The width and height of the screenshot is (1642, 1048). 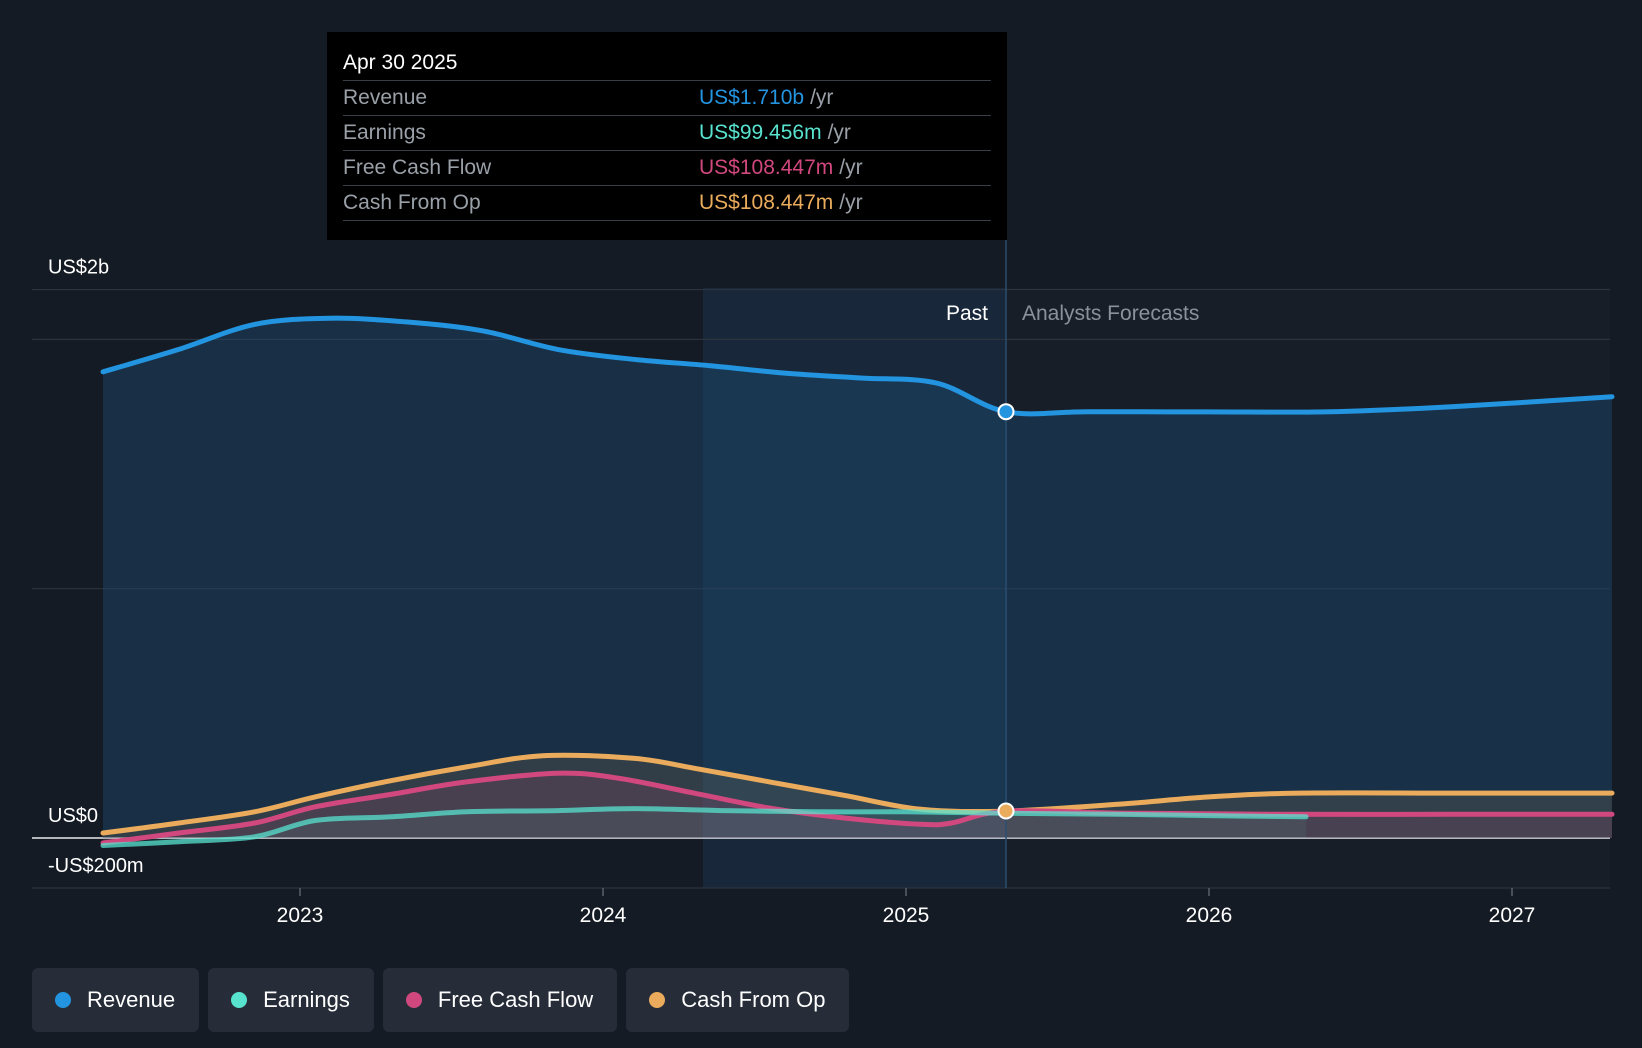 I want to click on y-tick-label: US$0, so click(x=73, y=816).